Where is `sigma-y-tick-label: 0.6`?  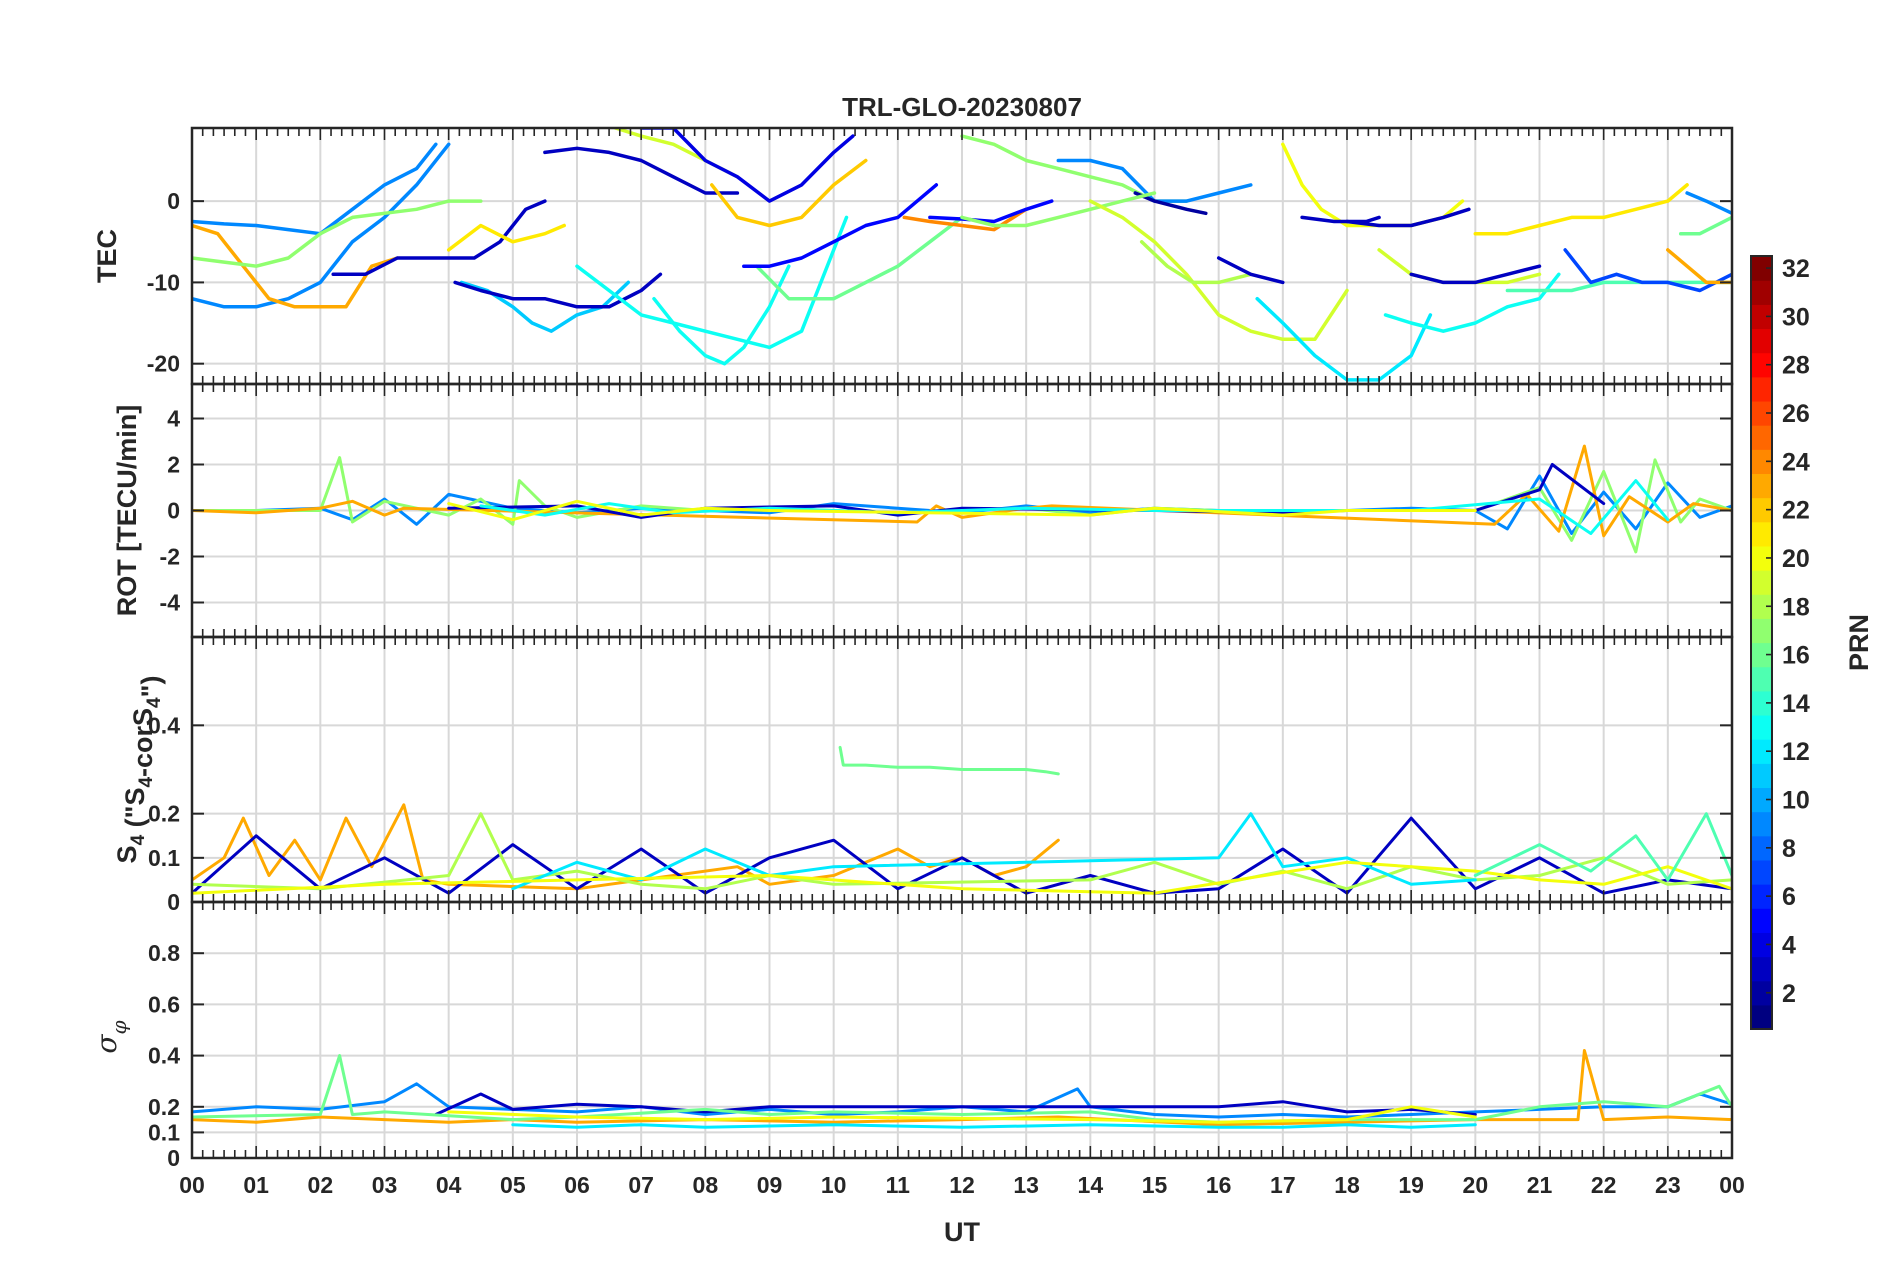
sigma-y-tick-label: 0.6 is located at coordinates (164, 1004).